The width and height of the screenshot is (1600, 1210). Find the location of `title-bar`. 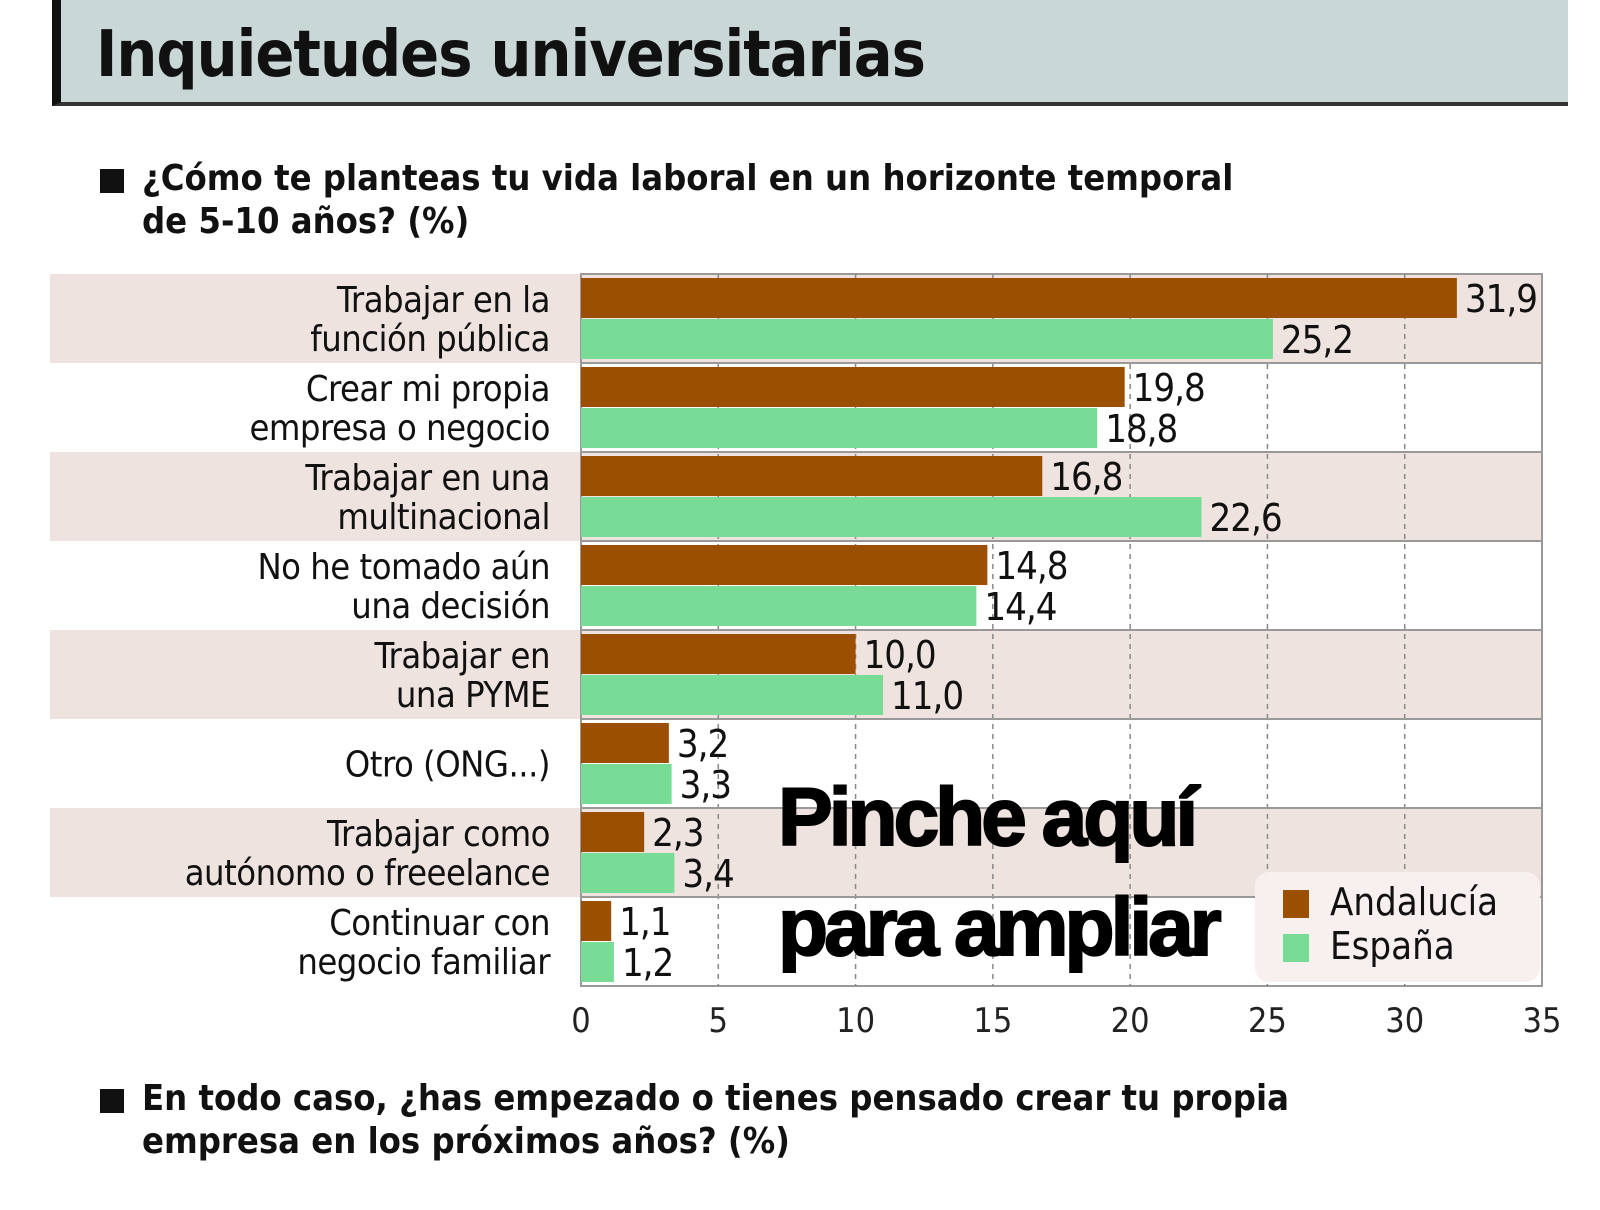

title-bar is located at coordinates (810, 53).